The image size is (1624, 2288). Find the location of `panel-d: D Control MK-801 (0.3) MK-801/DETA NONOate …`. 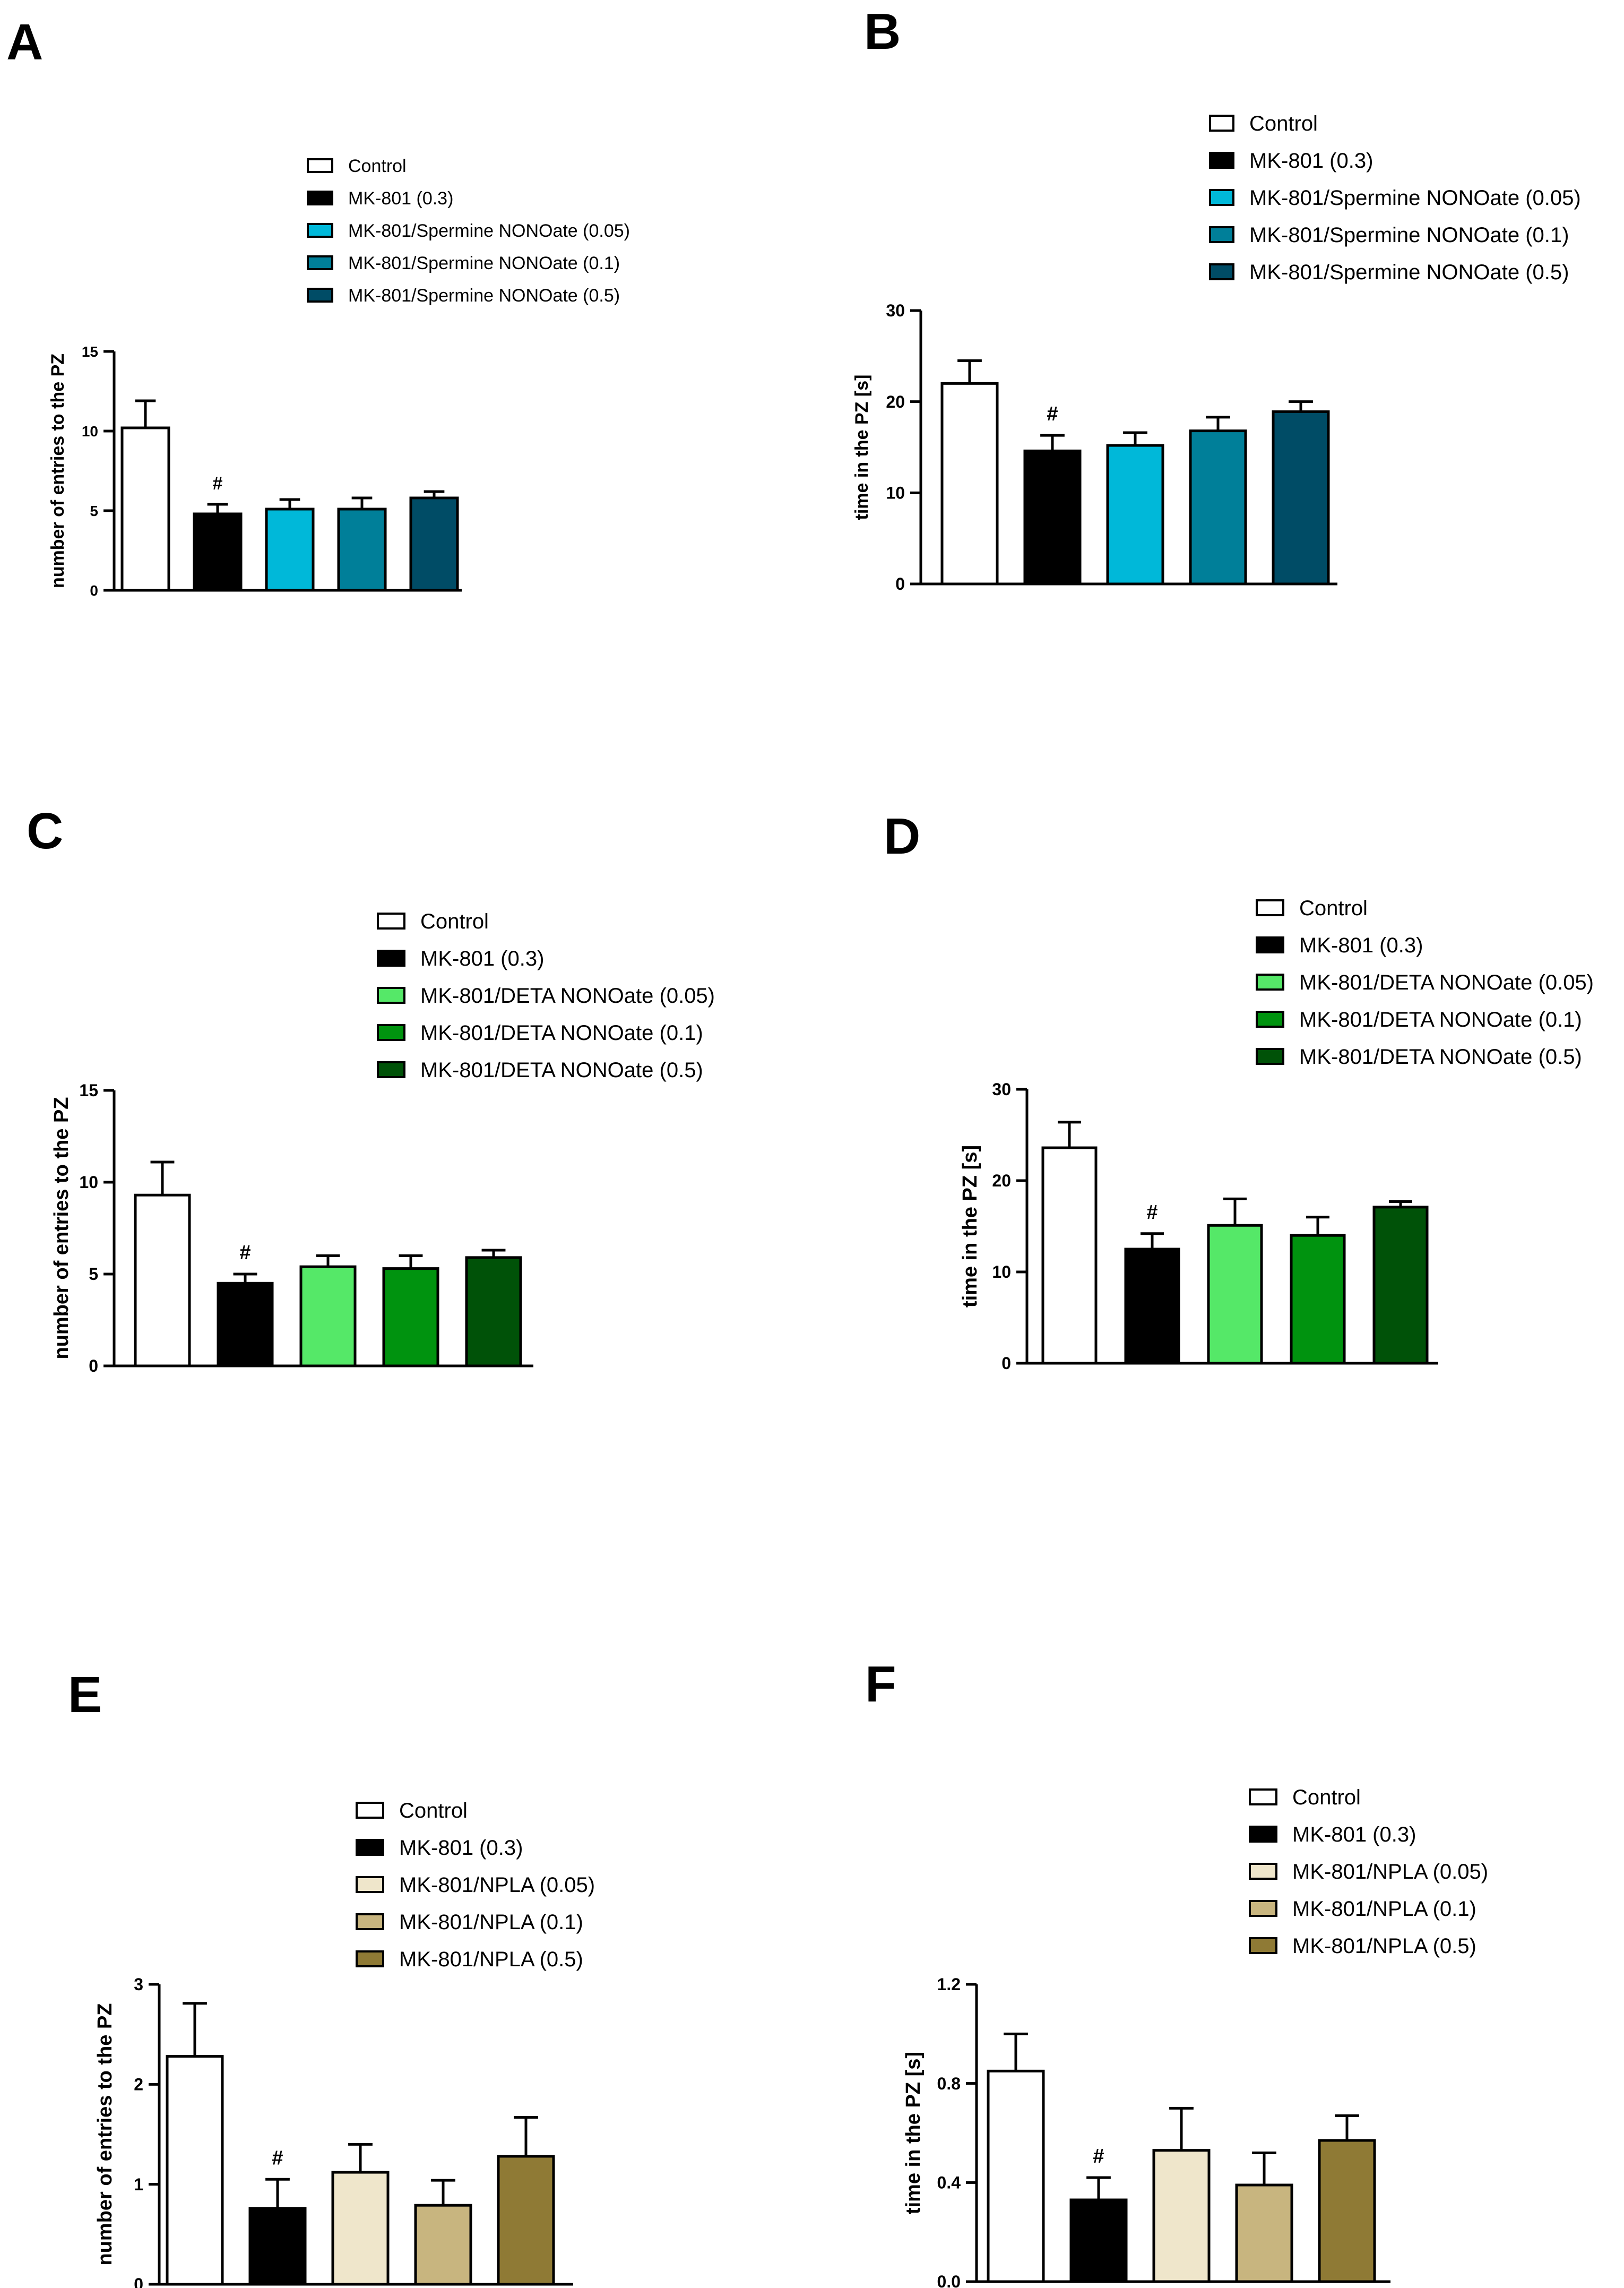

panel-d: D Control MK-801 (0.3) MK-801/DETA NONOate … is located at coordinates (1239, 1090).